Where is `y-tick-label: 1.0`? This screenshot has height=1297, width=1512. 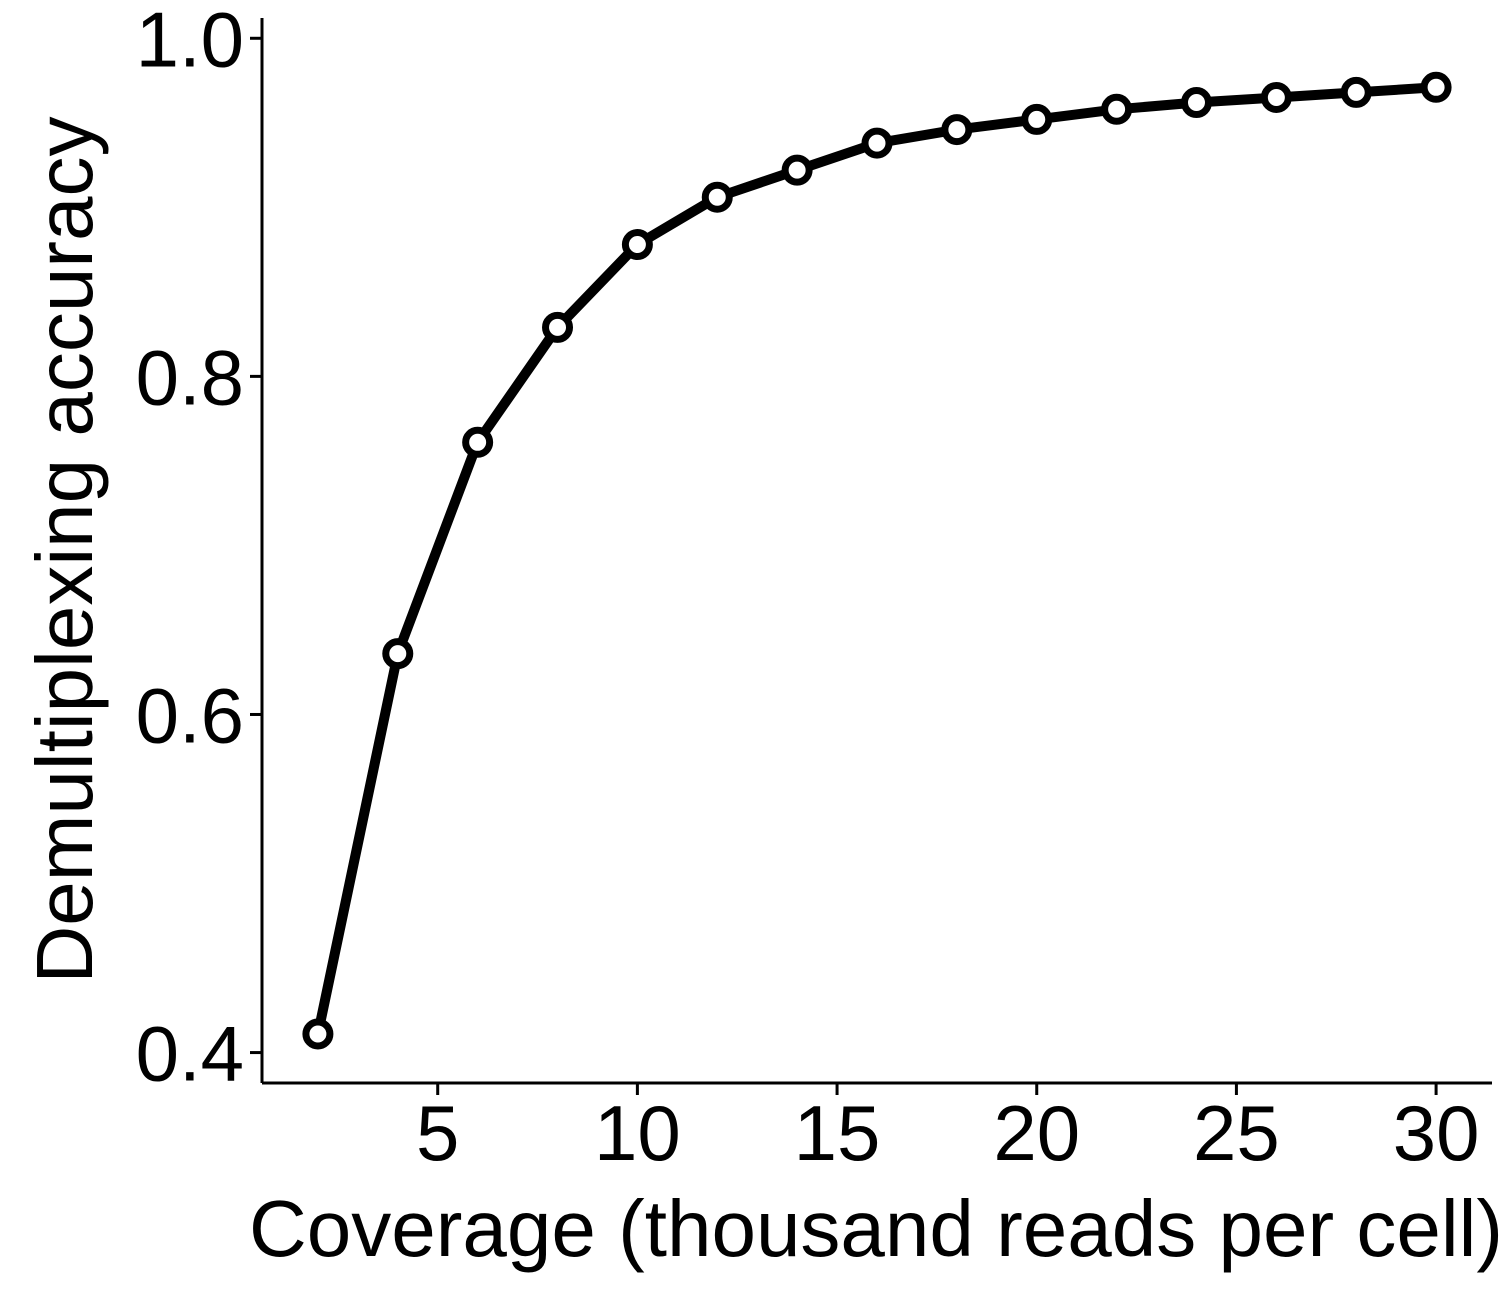
y-tick-label: 1.0 is located at coordinates (190, 41).